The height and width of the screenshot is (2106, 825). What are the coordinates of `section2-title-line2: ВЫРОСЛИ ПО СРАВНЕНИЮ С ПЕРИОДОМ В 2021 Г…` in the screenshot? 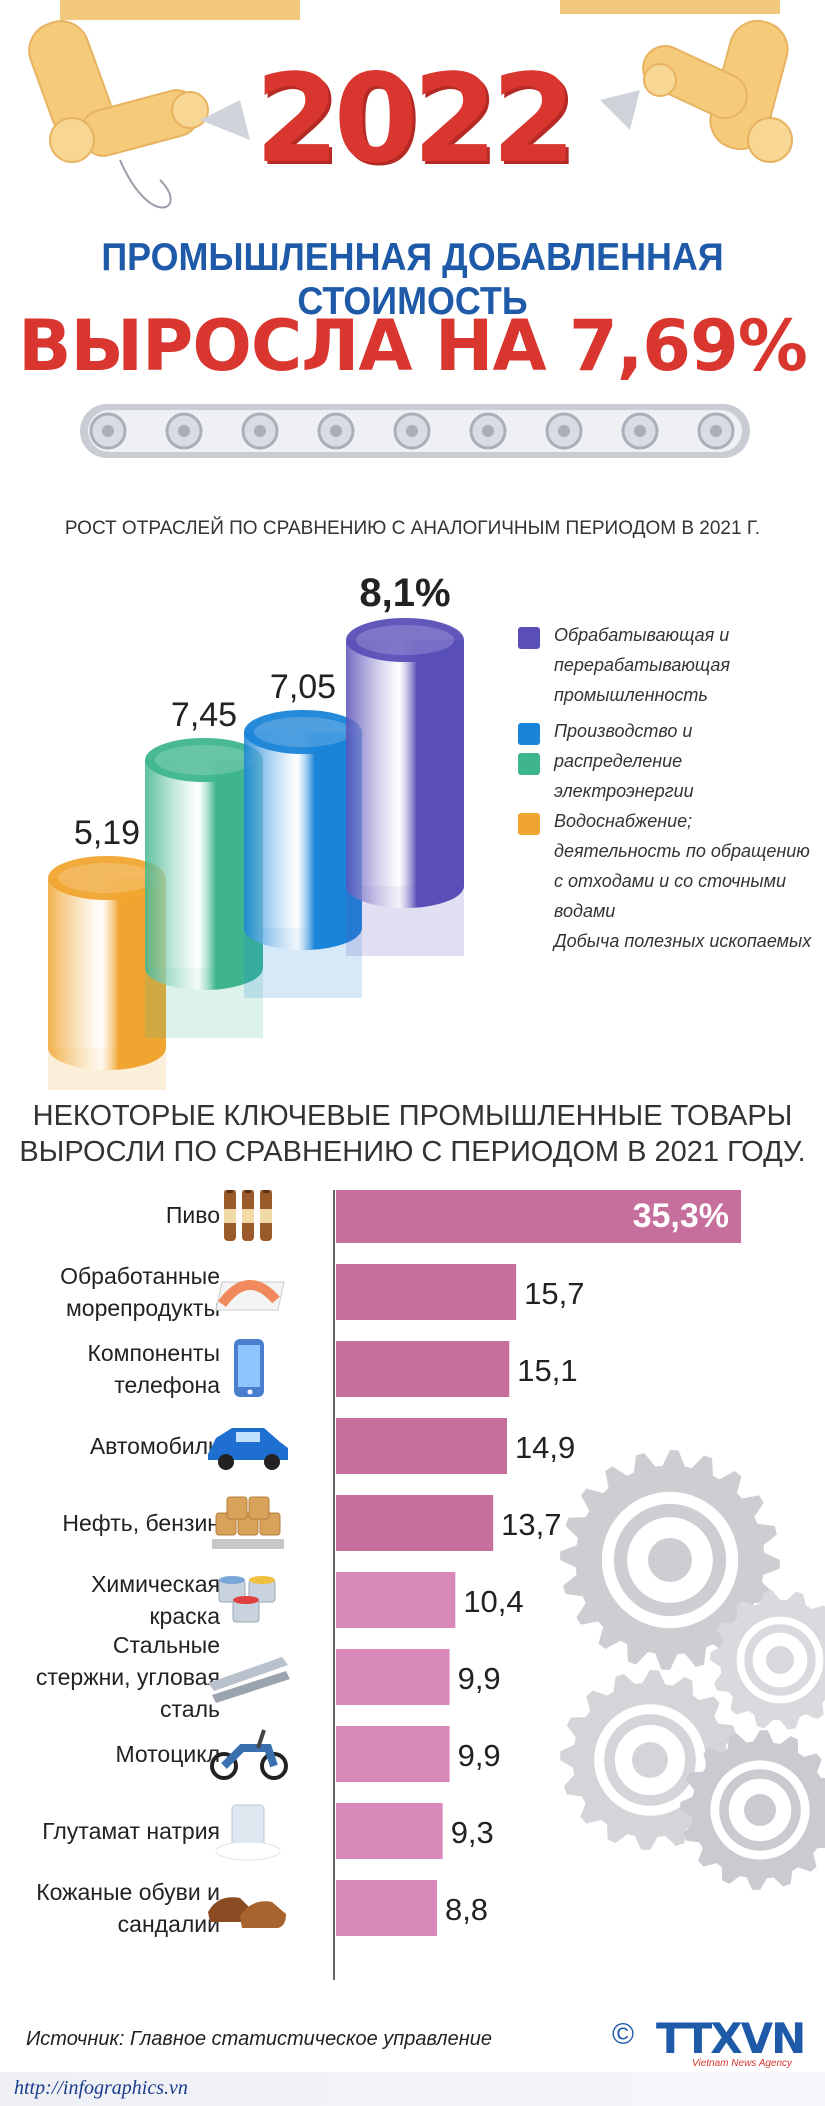 It's located at (412, 1152).